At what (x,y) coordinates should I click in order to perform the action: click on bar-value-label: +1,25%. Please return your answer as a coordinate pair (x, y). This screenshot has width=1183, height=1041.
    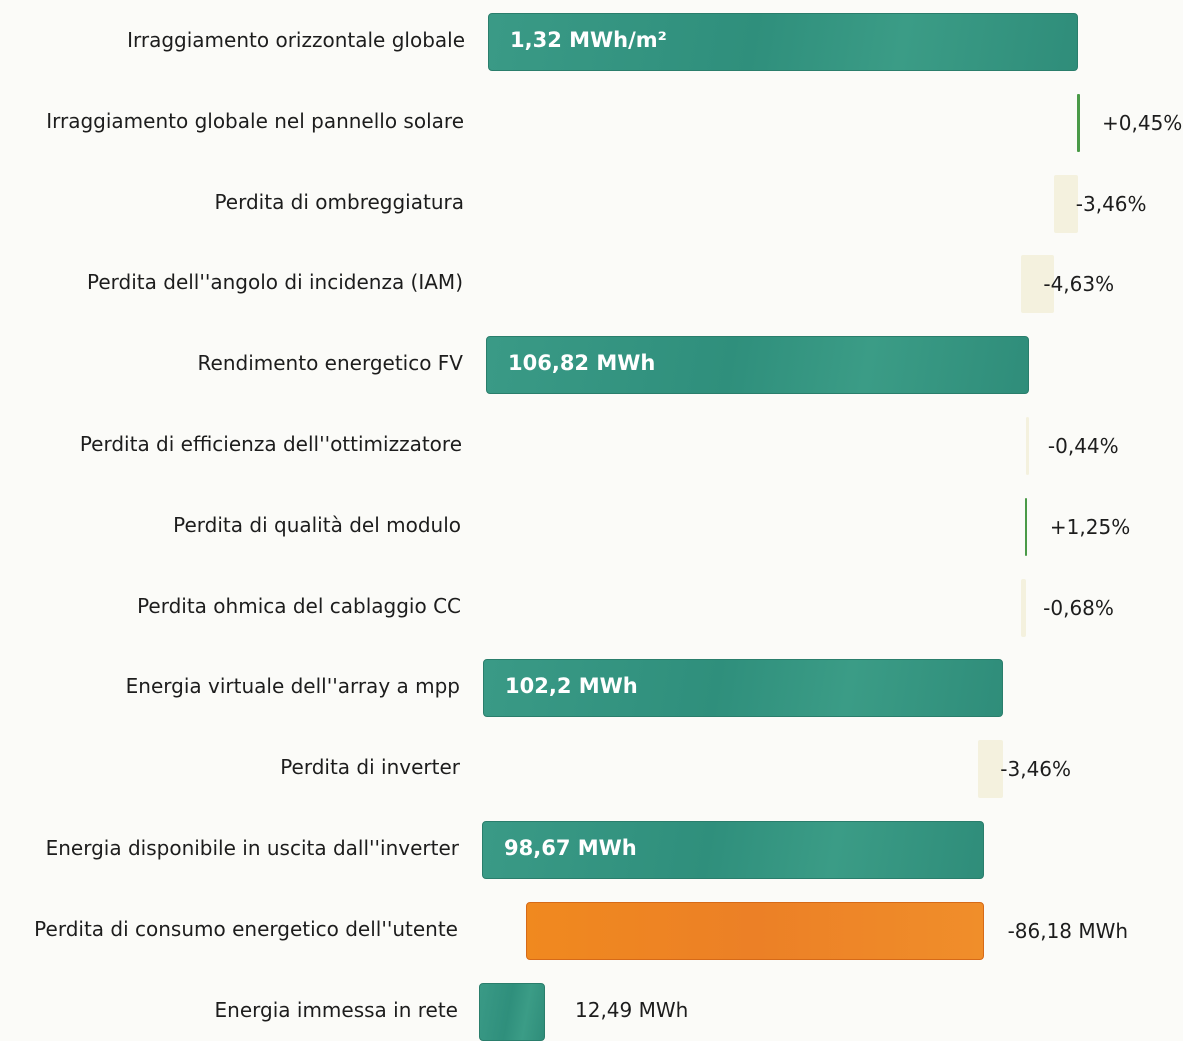
    Looking at the image, I should click on (1090, 526).